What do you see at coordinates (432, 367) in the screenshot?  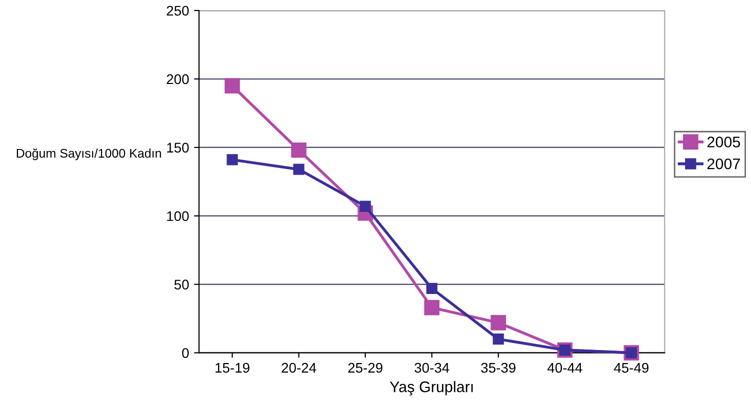 I see `x-tick-label: 30-34` at bounding box center [432, 367].